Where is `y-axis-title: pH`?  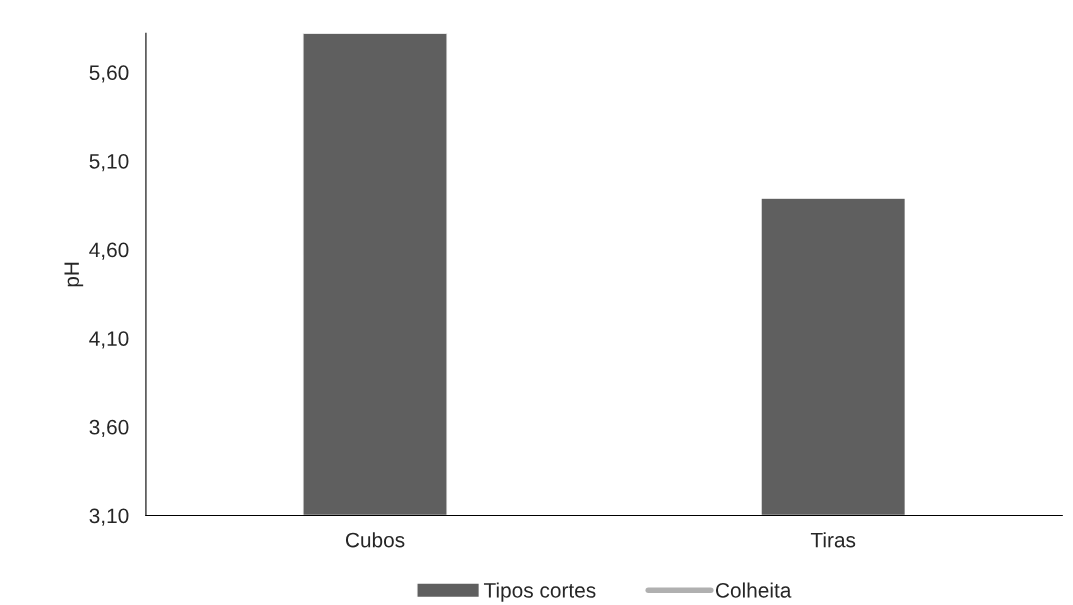 y-axis-title: pH is located at coordinates (74, 274).